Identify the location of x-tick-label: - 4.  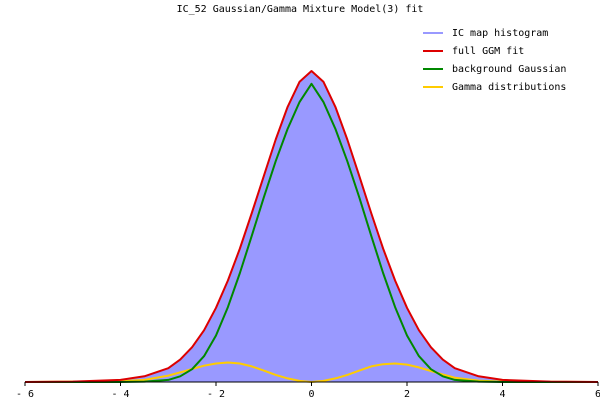
(120, 394).